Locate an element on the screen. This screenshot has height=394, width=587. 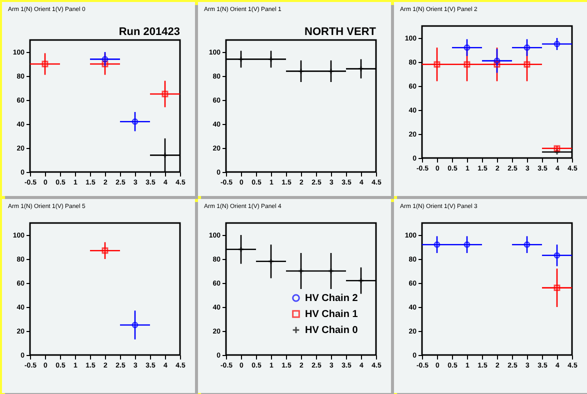
legend-label: HV Chain 1 is located at coordinates (331, 314).